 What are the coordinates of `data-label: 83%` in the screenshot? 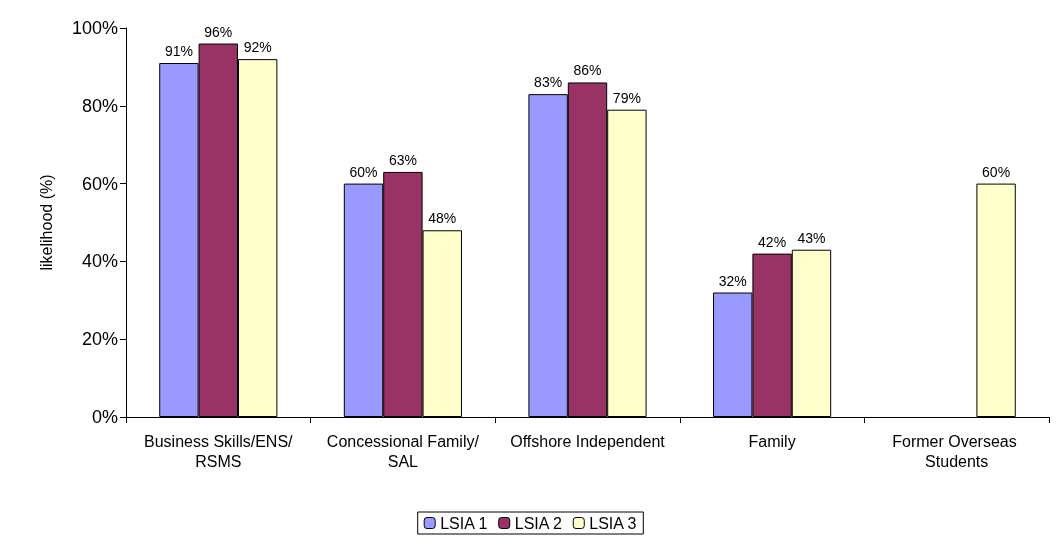 It's located at (548, 82).